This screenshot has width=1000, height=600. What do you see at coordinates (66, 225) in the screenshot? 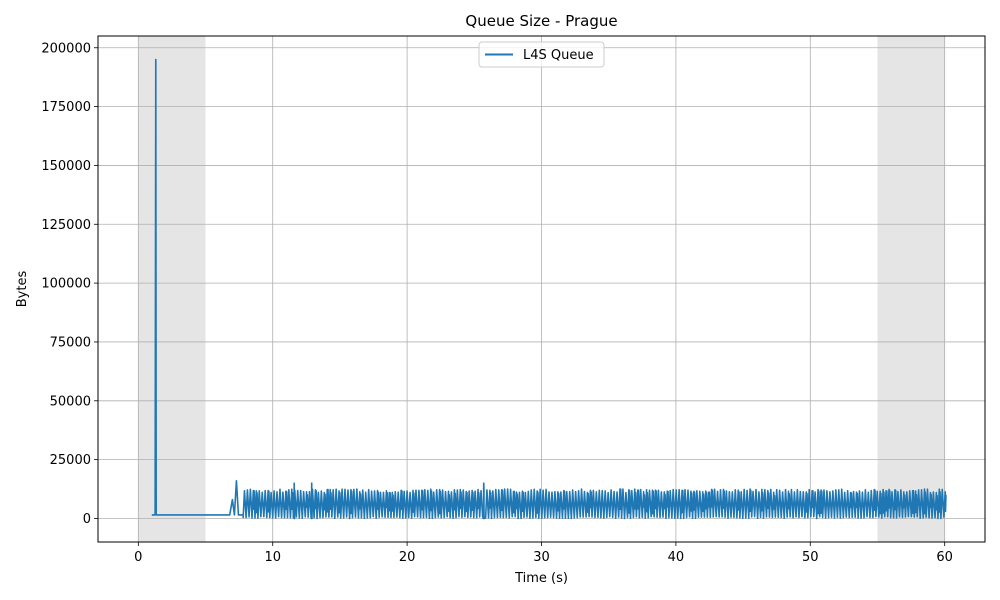
I see `y-tick-label: 125000` at bounding box center [66, 225].